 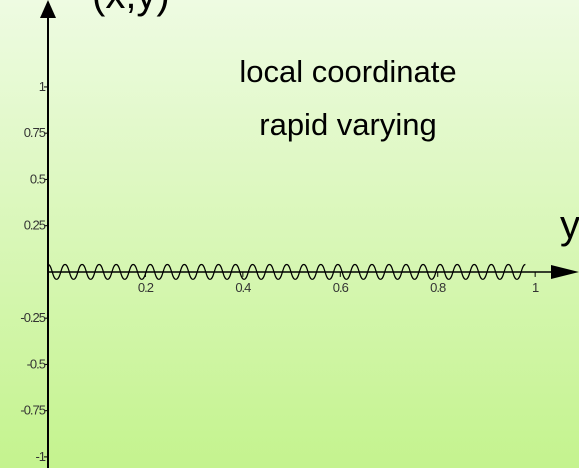 I want to click on y-tick-label: 0.5, so click(x=38, y=178).